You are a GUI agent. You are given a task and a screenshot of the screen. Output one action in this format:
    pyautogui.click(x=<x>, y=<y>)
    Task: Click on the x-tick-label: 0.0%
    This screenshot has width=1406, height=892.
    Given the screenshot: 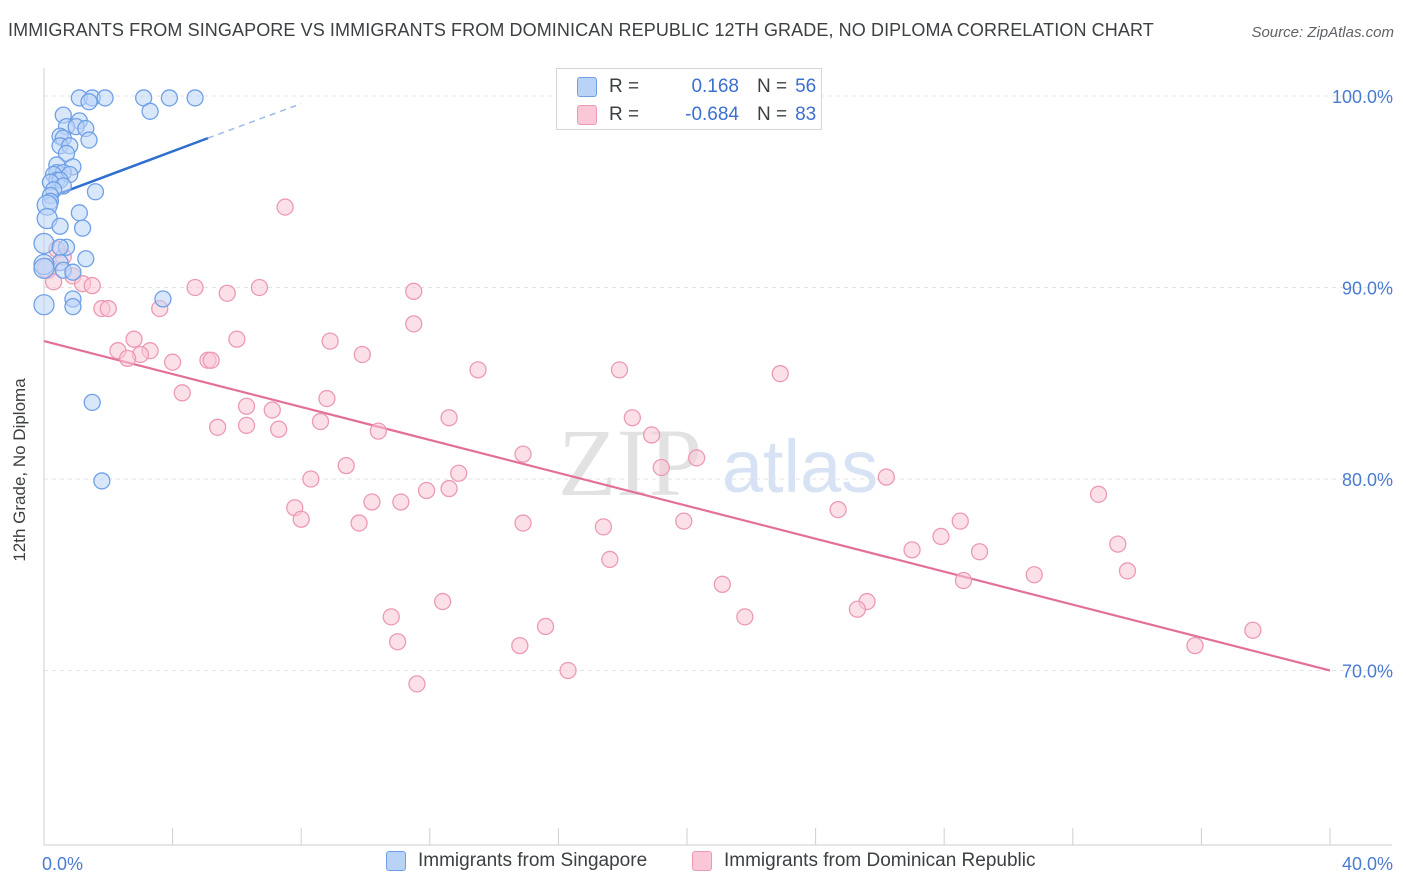 What is the action you would take?
    pyautogui.click(x=62, y=864)
    